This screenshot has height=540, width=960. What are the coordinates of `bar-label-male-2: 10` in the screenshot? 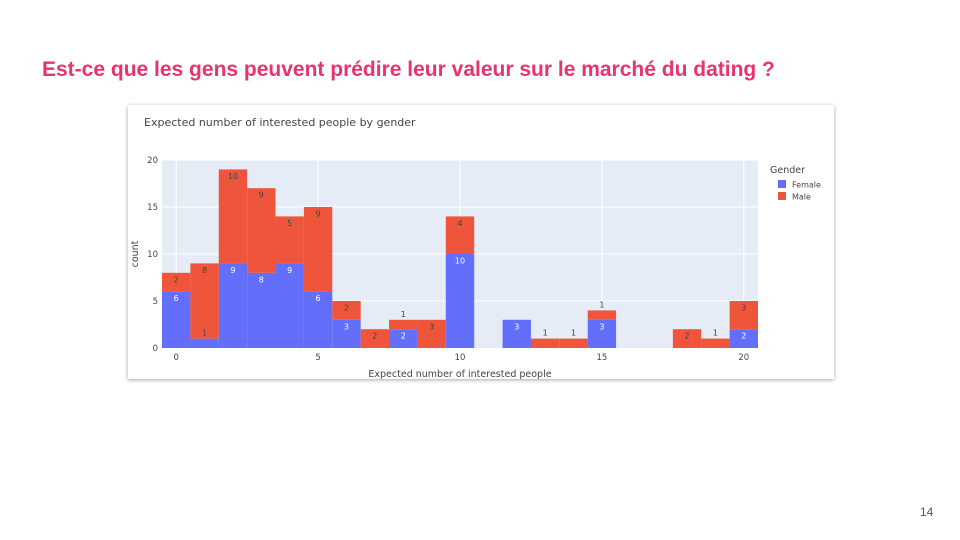 It's located at (233, 176).